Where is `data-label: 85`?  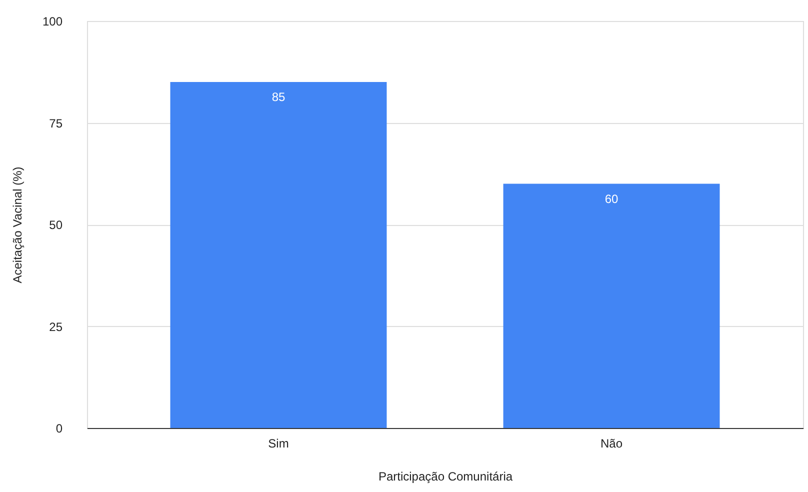
data-label: 85 is located at coordinates (279, 97).